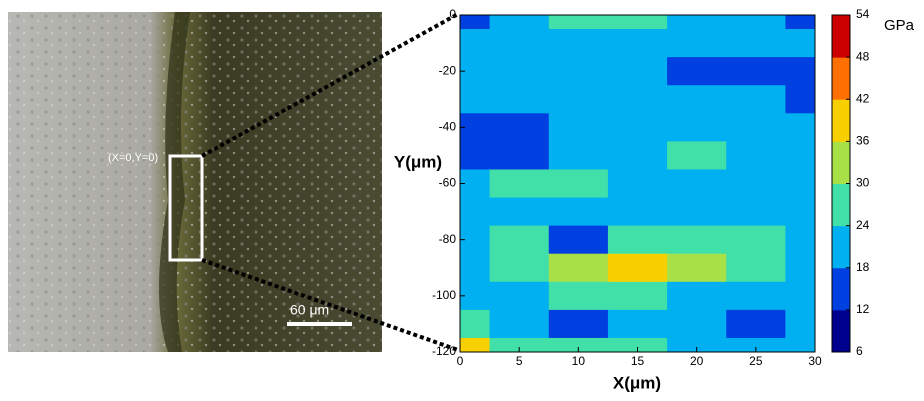 The width and height of the screenshot is (924, 401). I want to click on colorbar-tick-label: 6, so click(859, 351).